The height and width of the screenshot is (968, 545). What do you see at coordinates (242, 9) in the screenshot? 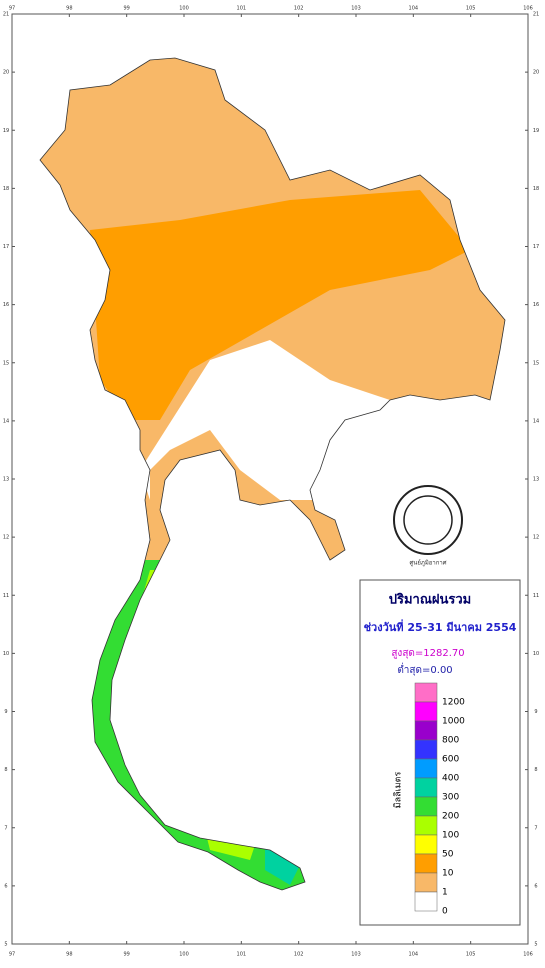
I see `lon-label-top: 101` at bounding box center [242, 9].